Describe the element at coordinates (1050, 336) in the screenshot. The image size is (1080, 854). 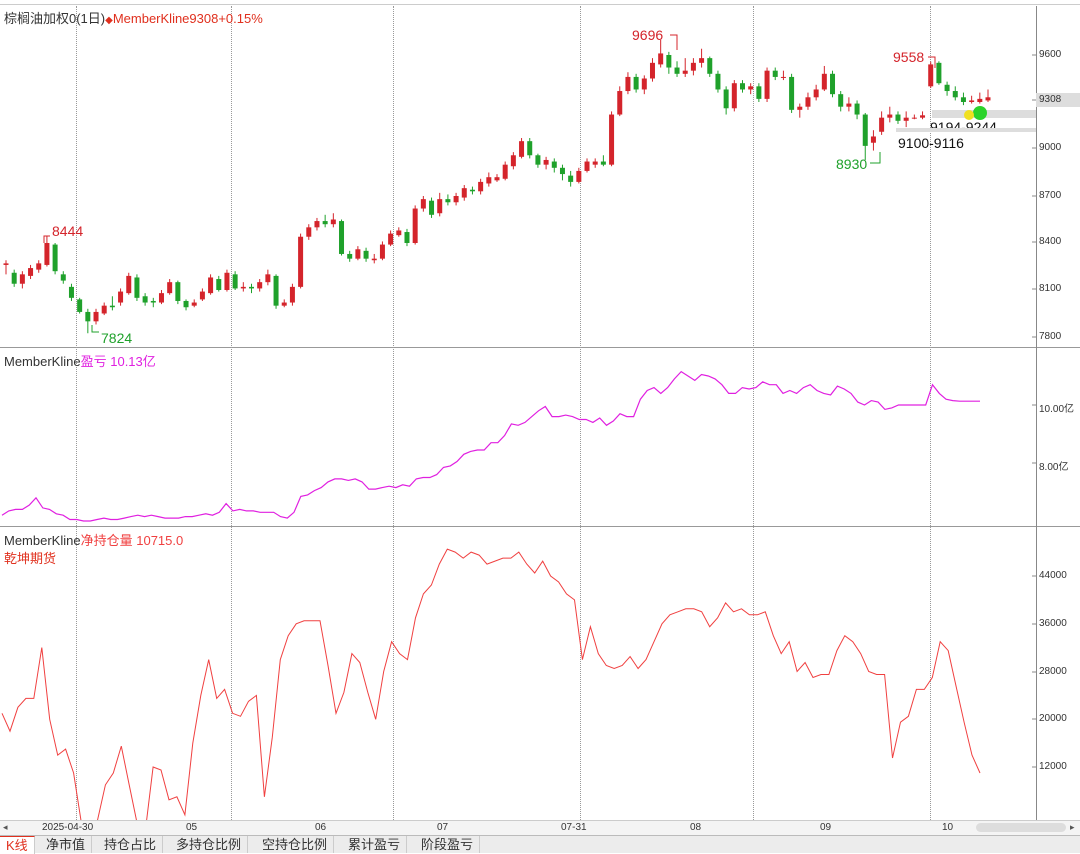
I see `kline-ytick: 7800` at that location.